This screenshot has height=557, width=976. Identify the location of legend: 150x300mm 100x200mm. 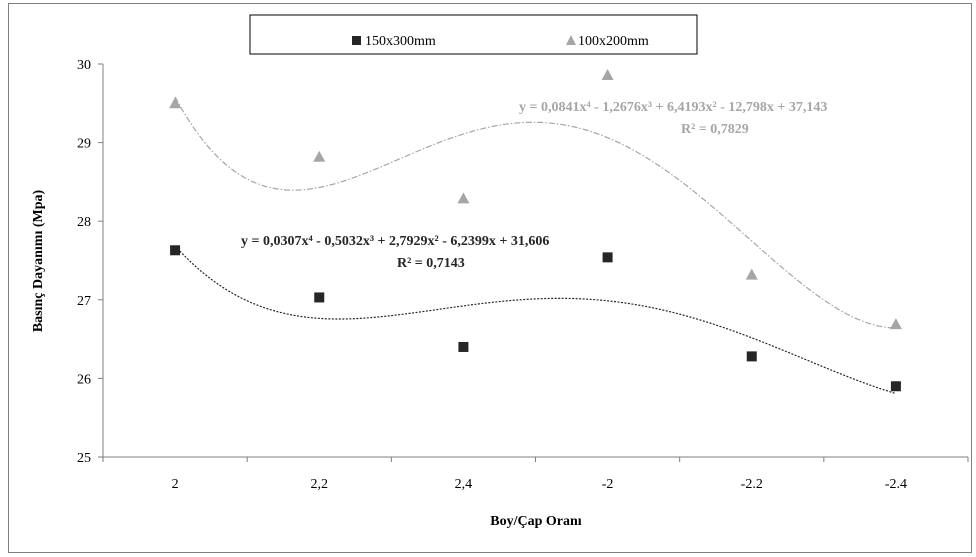
(473, 34).